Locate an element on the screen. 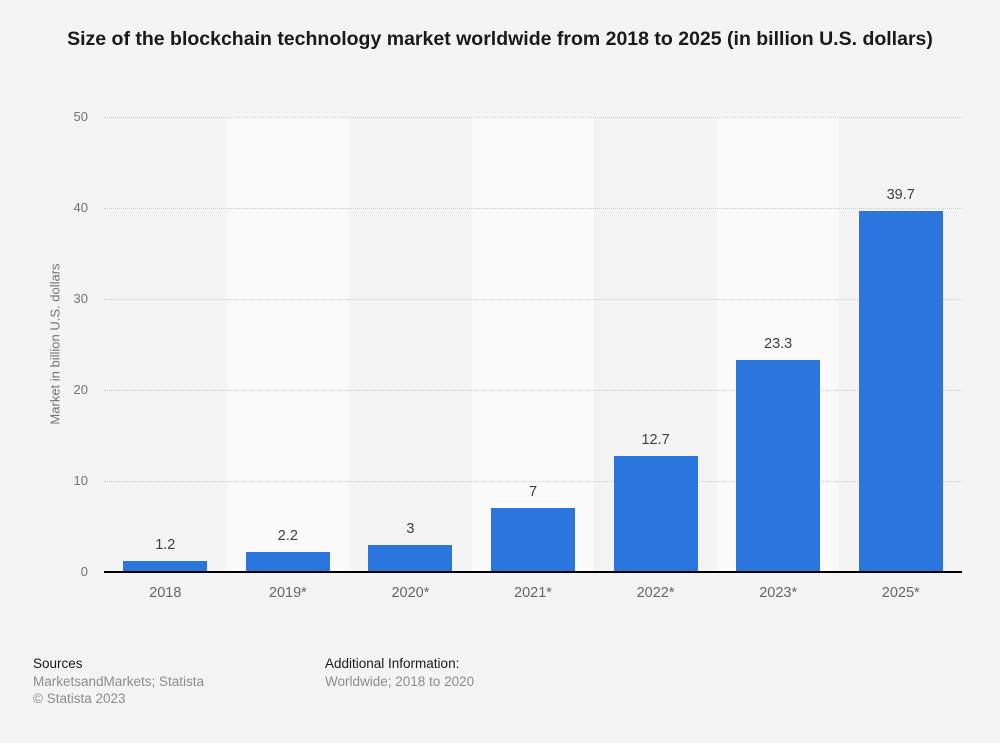 The width and height of the screenshot is (1000, 743). bar-2021* is located at coordinates (533, 540).